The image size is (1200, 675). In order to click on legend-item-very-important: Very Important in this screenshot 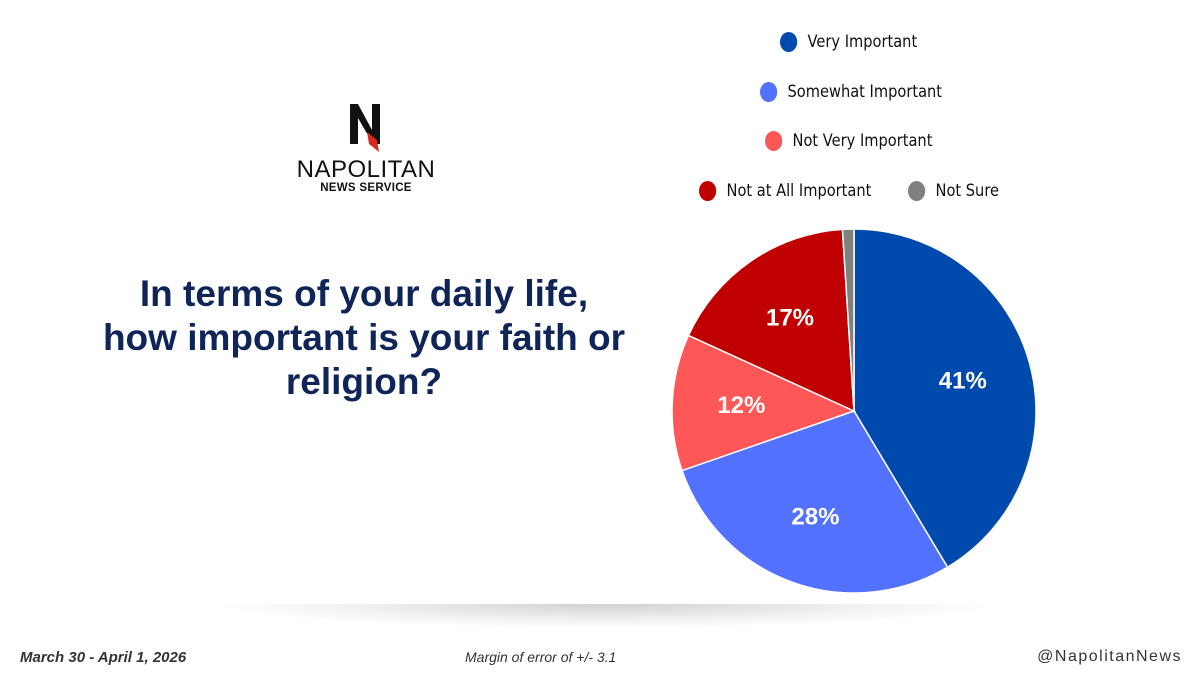, I will do `click(848, 42)`.